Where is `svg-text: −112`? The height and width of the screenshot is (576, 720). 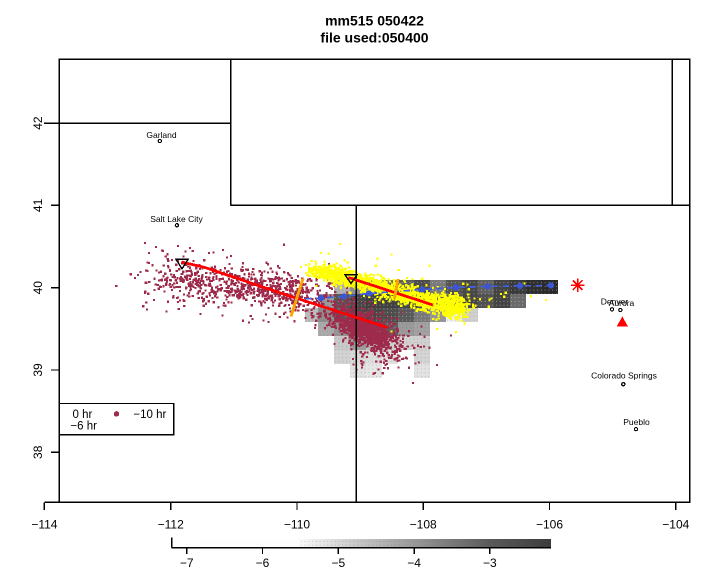
svg-text: −112 is located at coordinates (171, 525).